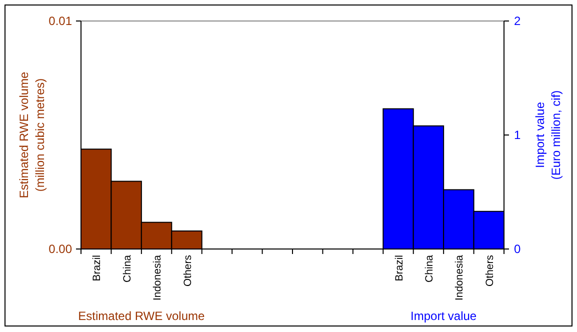 This screenshot has width=577, height=332. What do you see at coordinates (60, 249) in the screenshot?
I see `y-tick-label: 0.00` at bounding box center [60, 249].